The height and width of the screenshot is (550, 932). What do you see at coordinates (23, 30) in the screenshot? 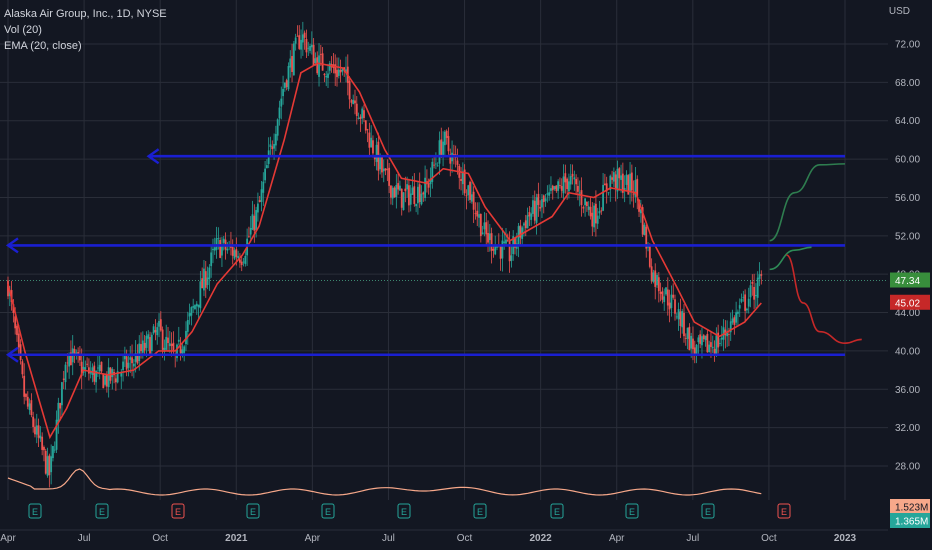
I see `volume-legend: Vol (20)` at bounding box center [23, 30].